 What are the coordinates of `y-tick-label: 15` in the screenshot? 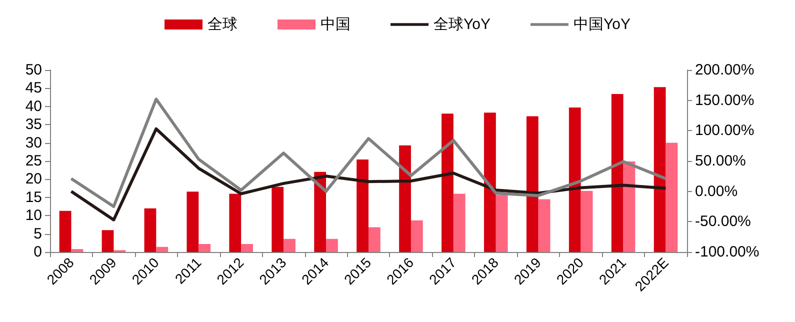 It's located at (33, 197).